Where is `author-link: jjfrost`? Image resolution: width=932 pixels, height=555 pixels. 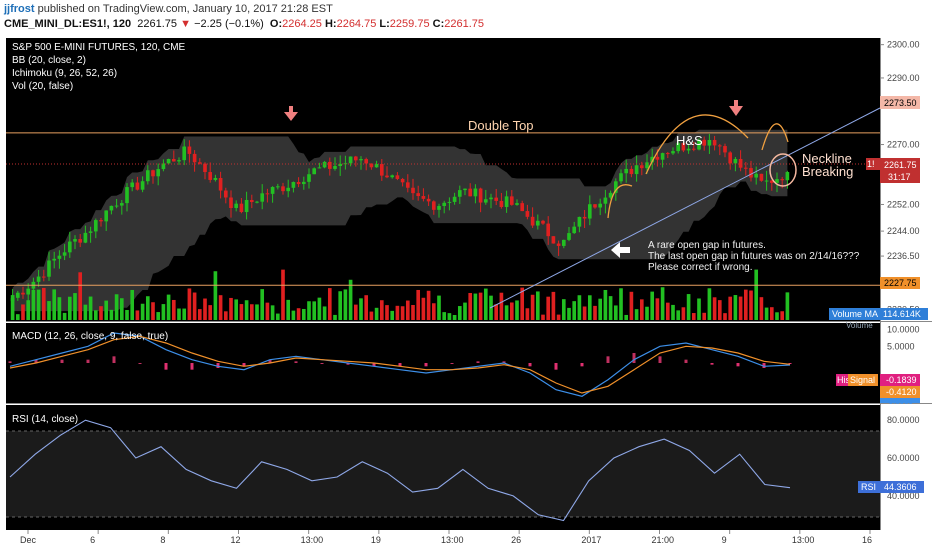 author-link: jjfrost is located at coordinates (19, 9).